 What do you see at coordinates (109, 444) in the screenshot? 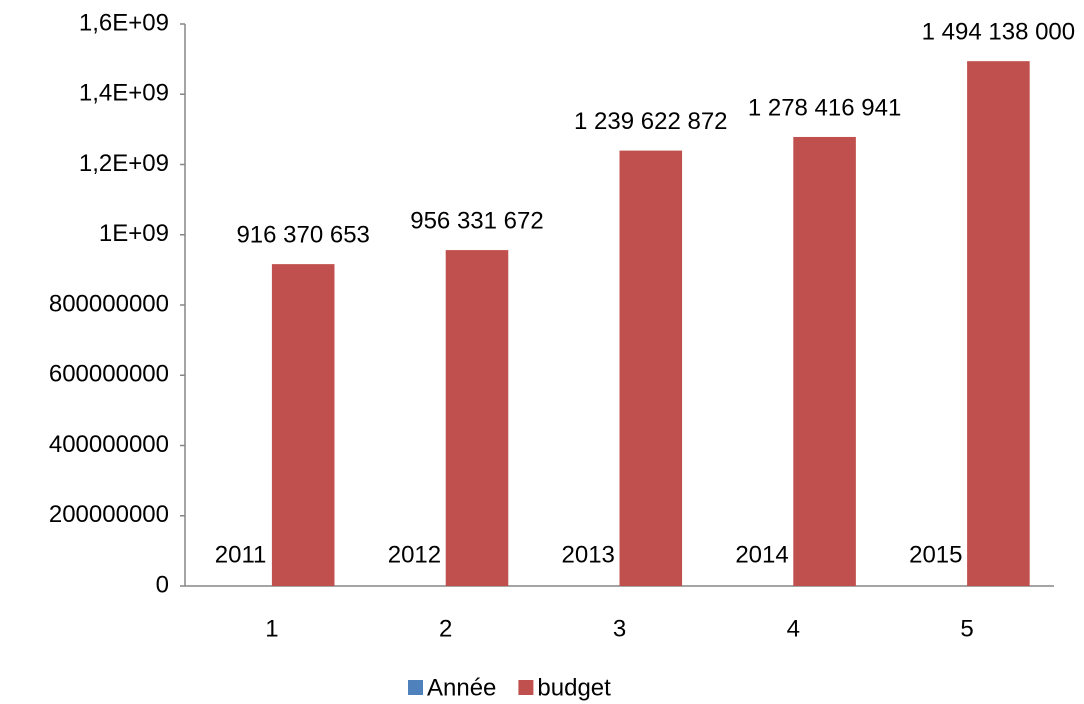
I see `y-tick-label: 400000000` at bounding box center [109, 444].